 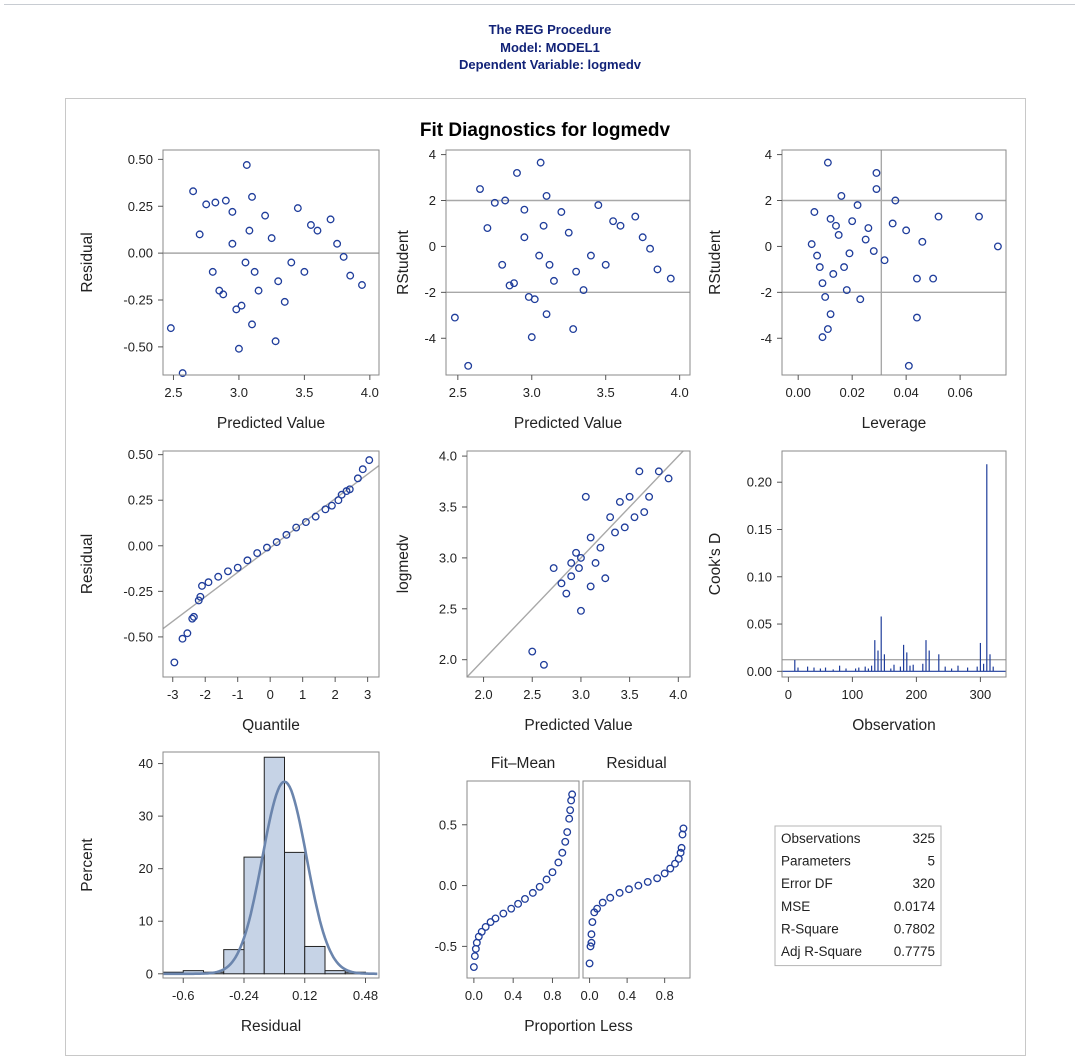 What do you see at coordinates (302, 694) in the screenshot?
I see `x-tick-label: 1` at bounding box center [302, 694].